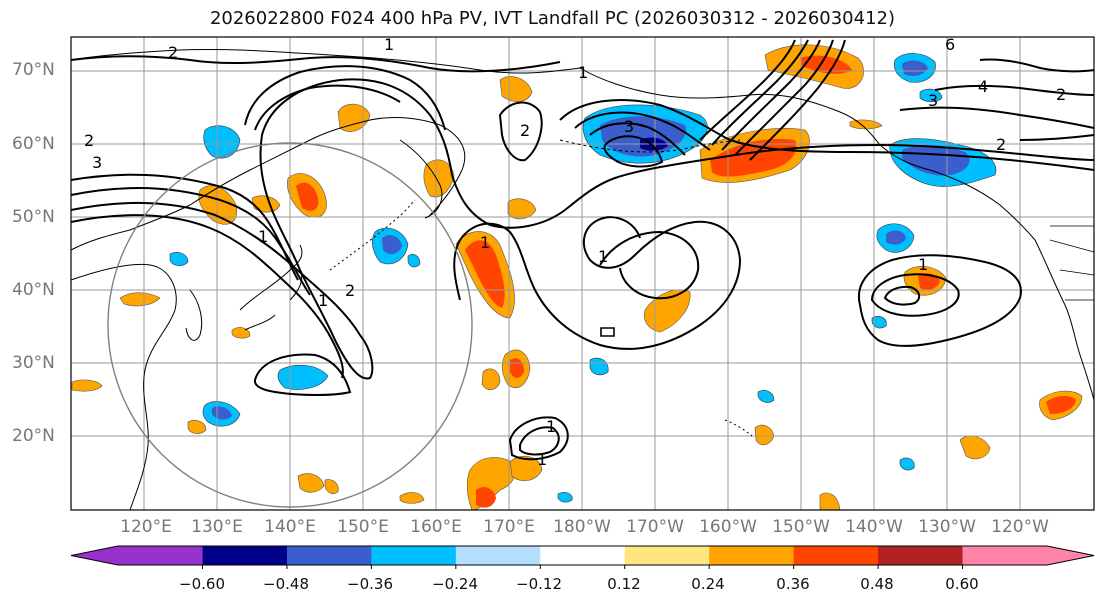 This screenshot has width=1105, height=604. I want to click on coastline-siberia, so click(325, 61).